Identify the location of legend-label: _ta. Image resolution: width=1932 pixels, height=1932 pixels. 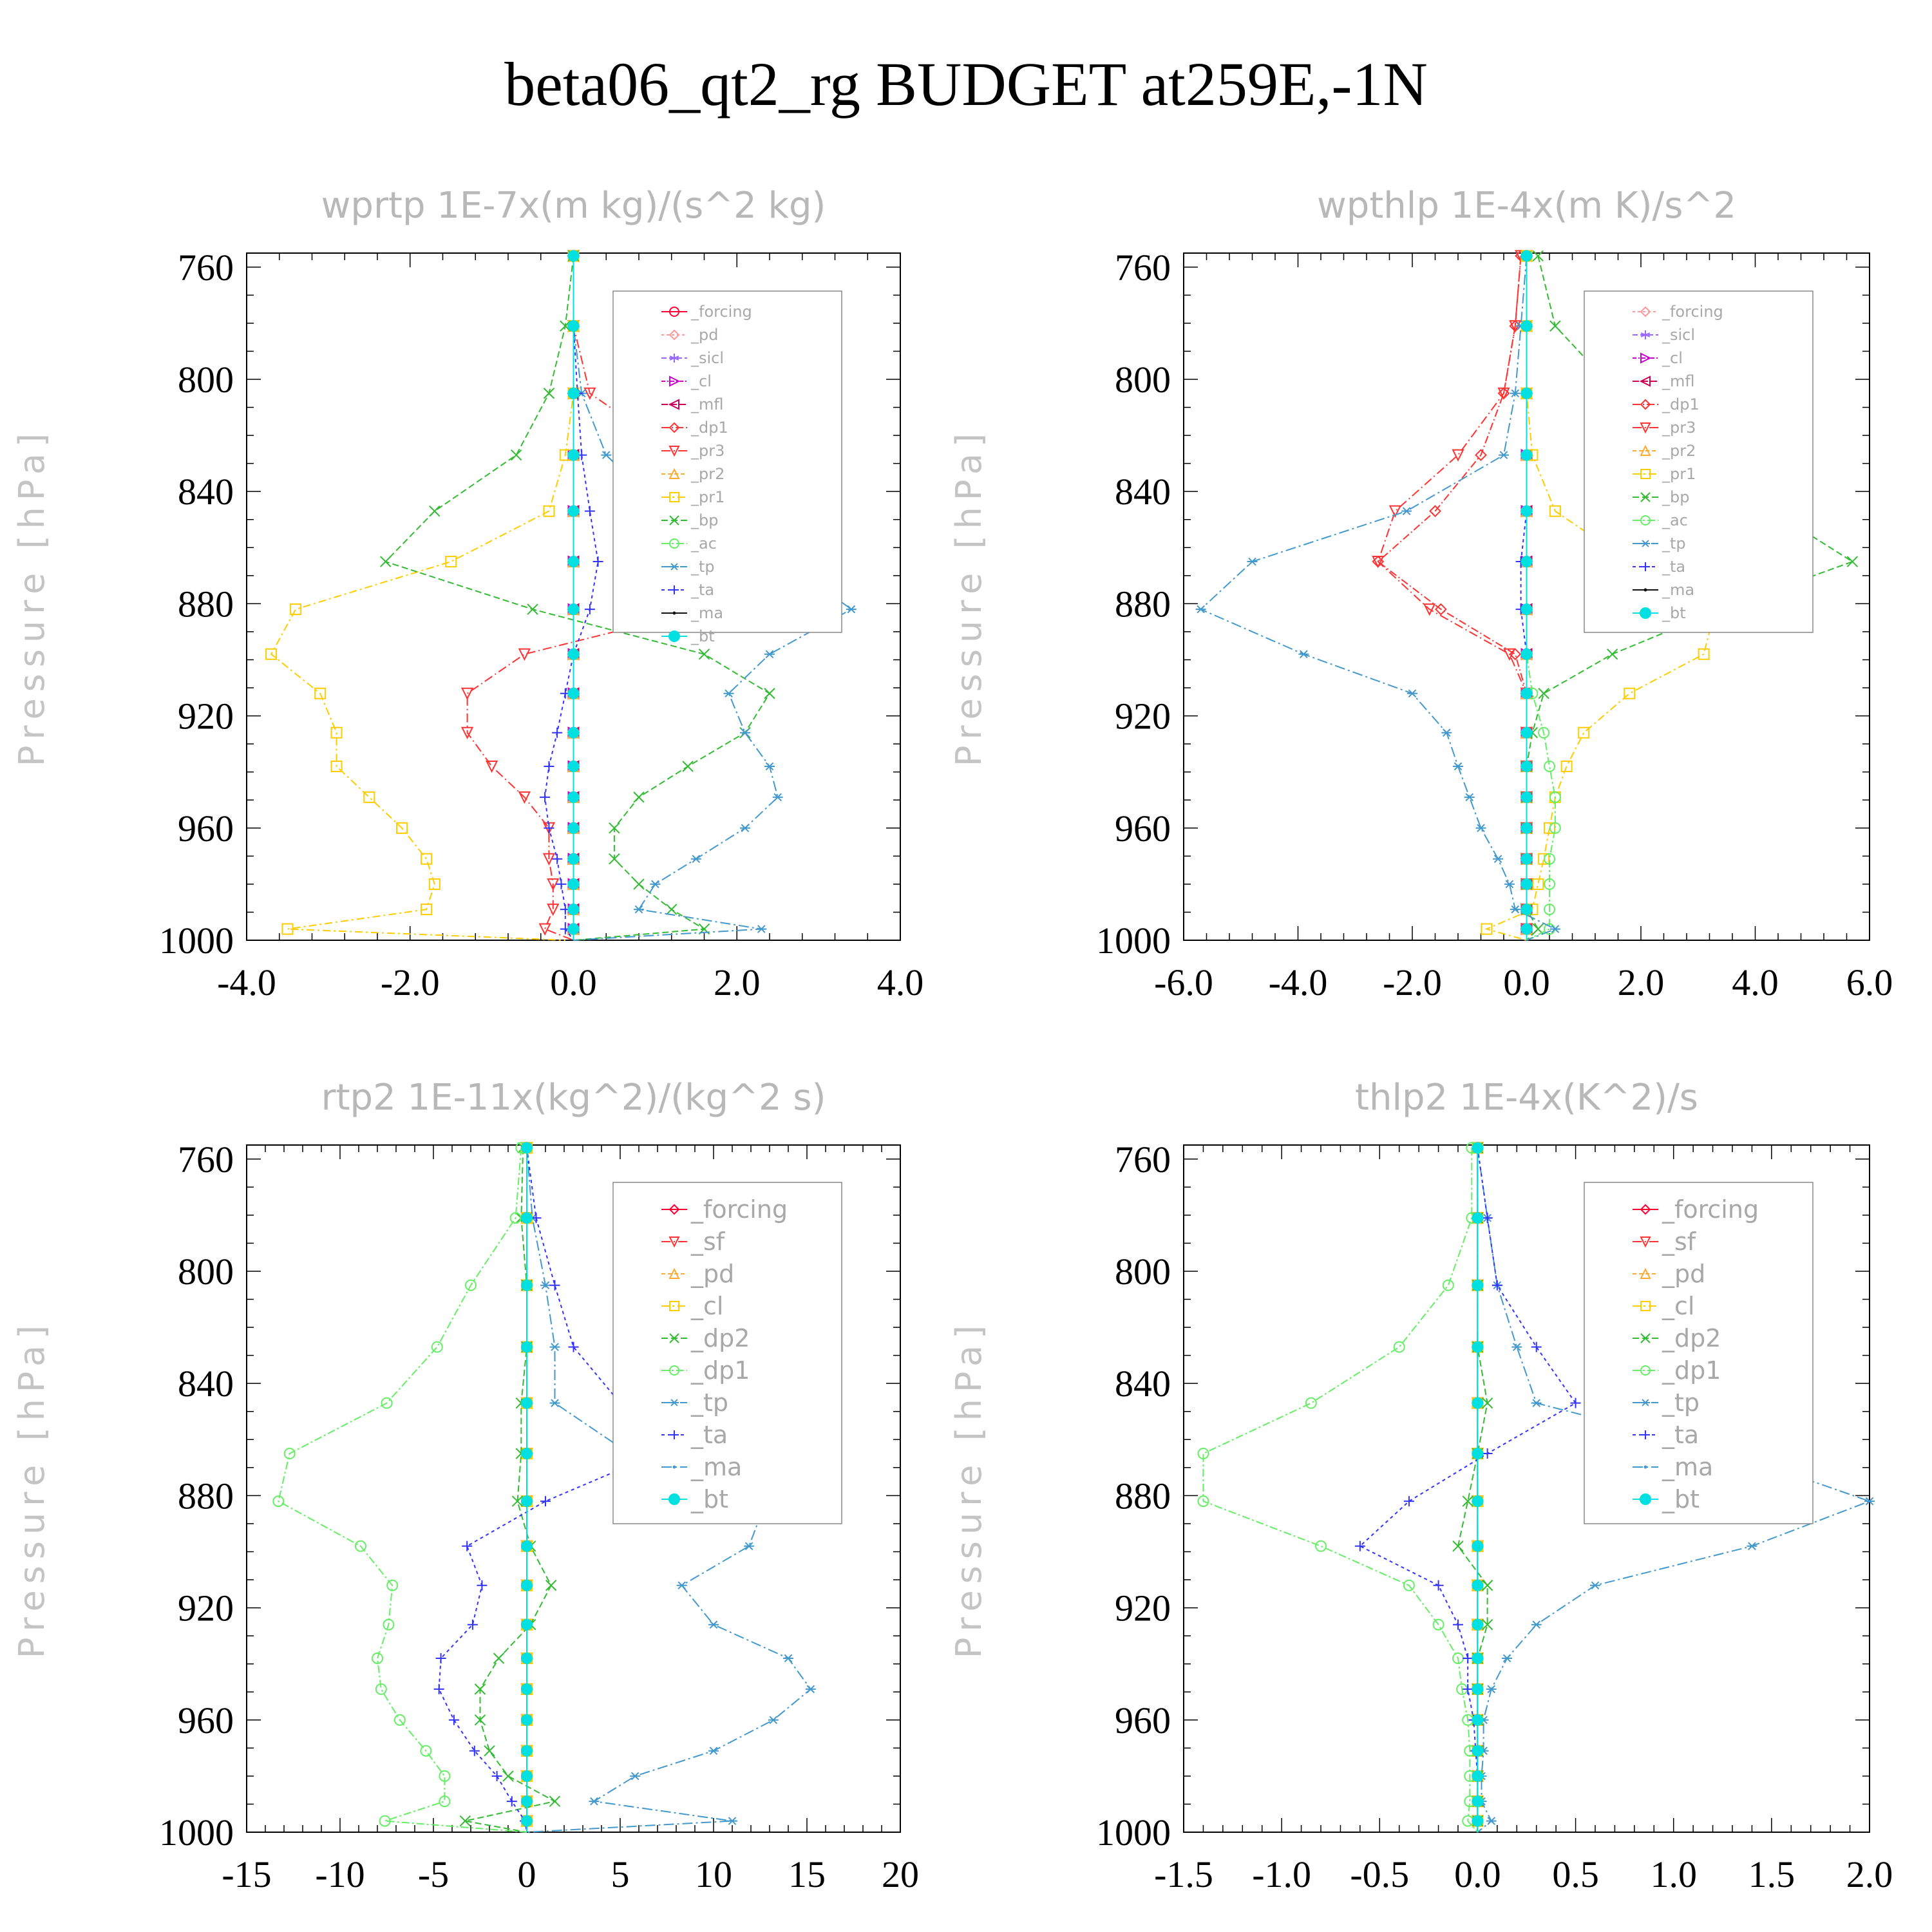
(1680, 1435).